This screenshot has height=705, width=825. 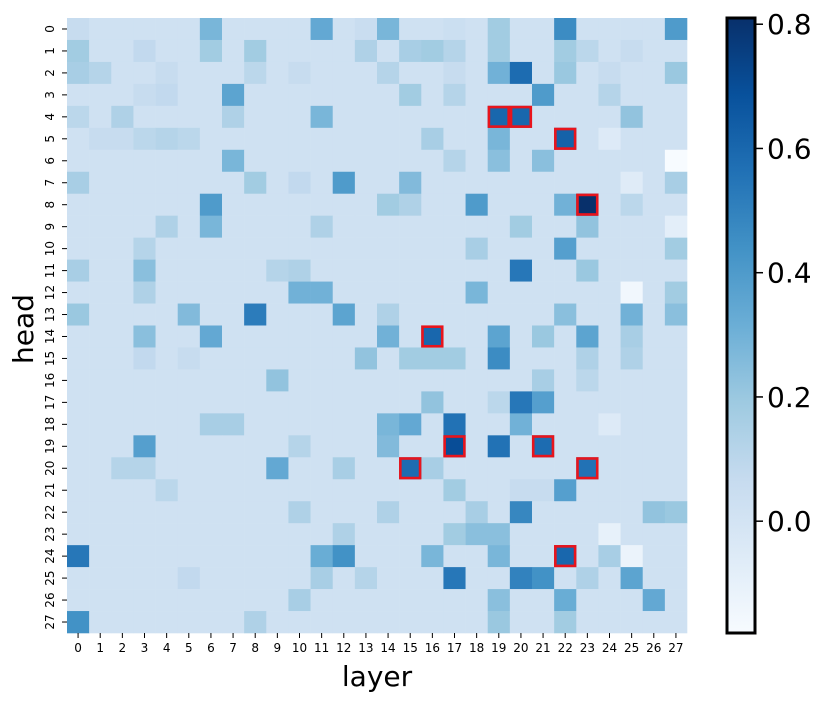 What do you see at coordinates (50, 358) in the screenshot?
I see `y-tick-label: 15` at bounding box center [50, 358].